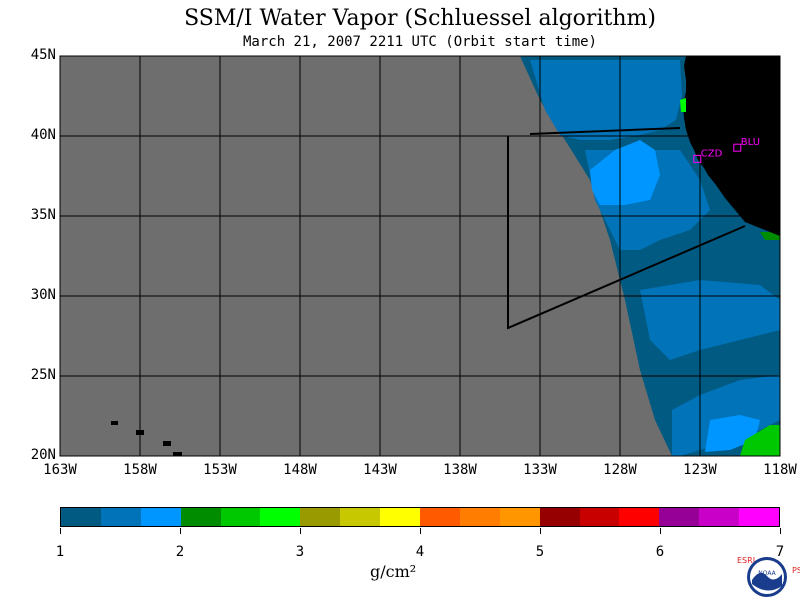 The image size is (800, 600). Describe the element at coordinates (43, 55) in the screenshot. I see `lat-tick-label: 45N` at that location.